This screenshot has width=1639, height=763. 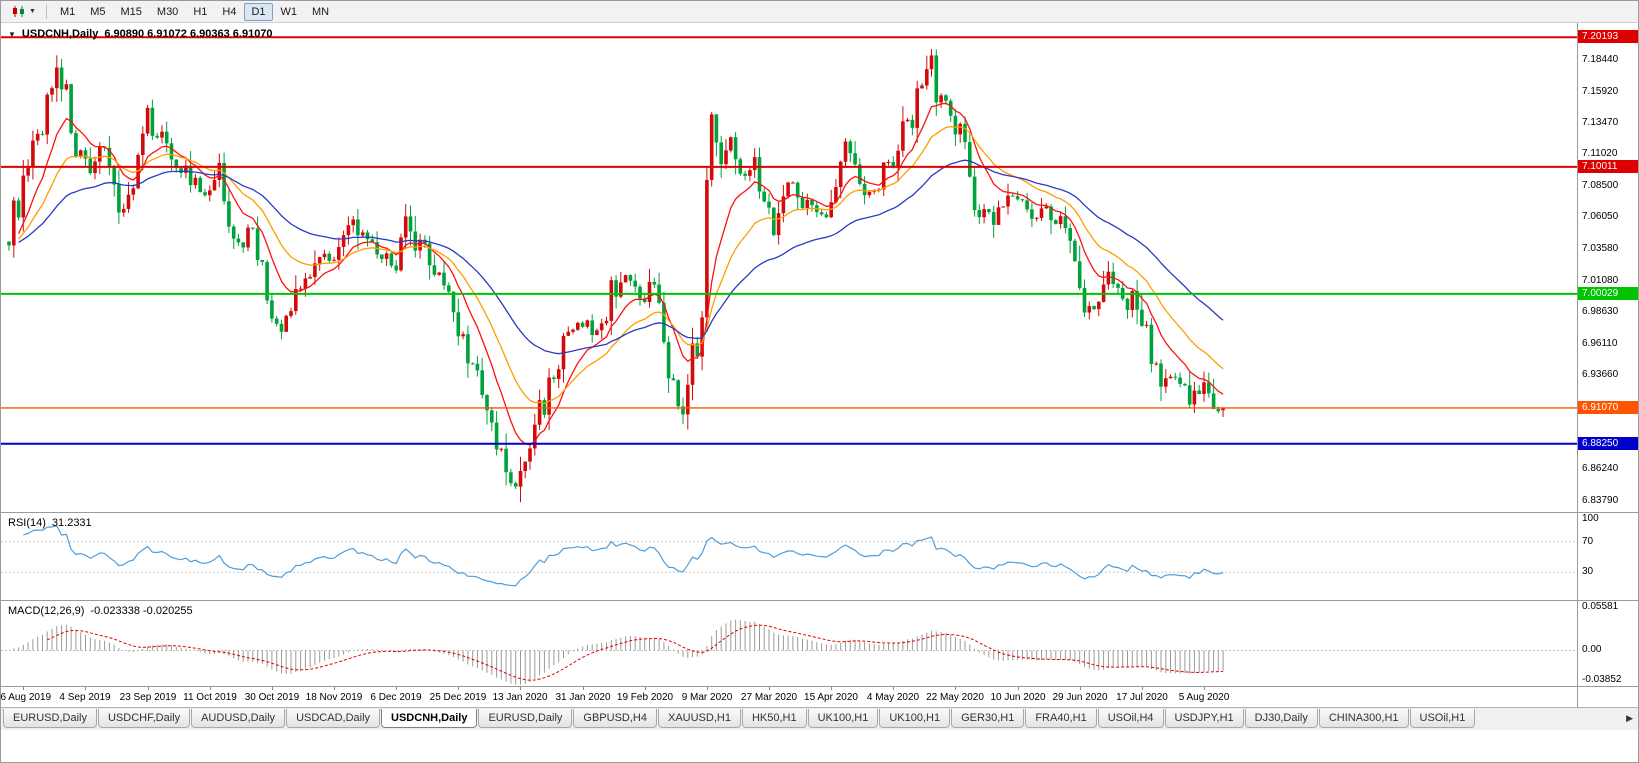 I want to click on tab-scroll-right-icon: ▶, so click(x=1629, y=718).